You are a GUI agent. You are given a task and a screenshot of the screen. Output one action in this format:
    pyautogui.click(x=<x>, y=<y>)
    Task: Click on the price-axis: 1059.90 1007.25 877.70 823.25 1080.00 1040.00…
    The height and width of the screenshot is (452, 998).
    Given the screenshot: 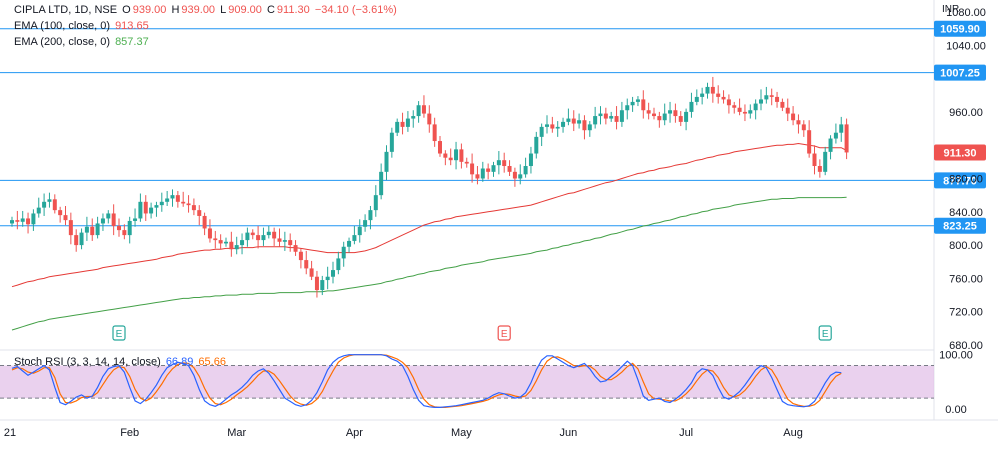 What is the action you would take?
    pyautogui.click(x=960, y=211)
    